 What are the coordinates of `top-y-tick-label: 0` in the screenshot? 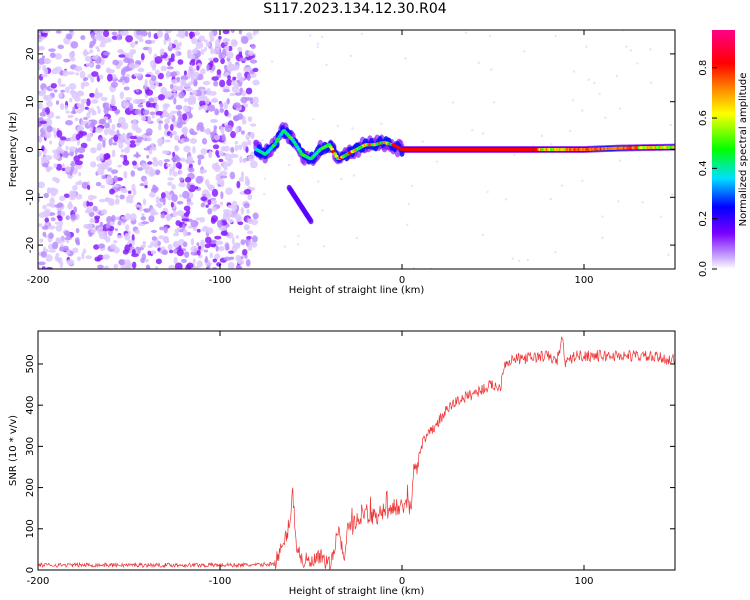 It's located at (30, 149).